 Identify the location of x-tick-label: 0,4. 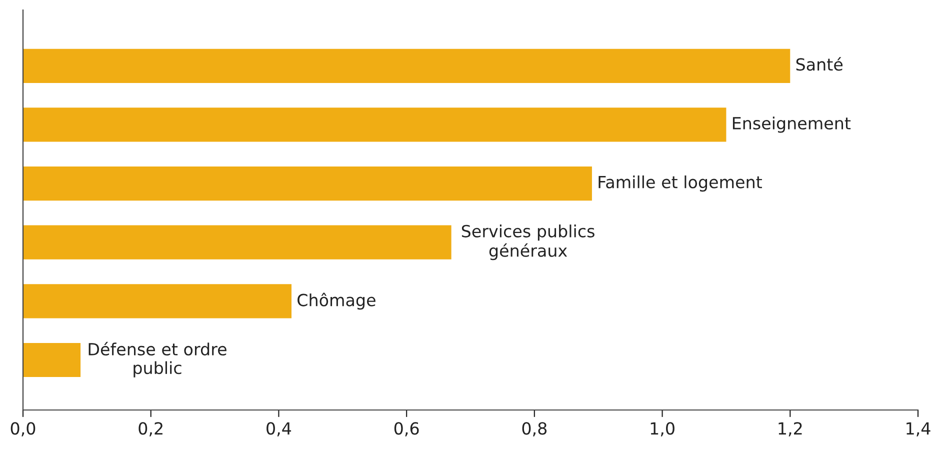
(279, 429).